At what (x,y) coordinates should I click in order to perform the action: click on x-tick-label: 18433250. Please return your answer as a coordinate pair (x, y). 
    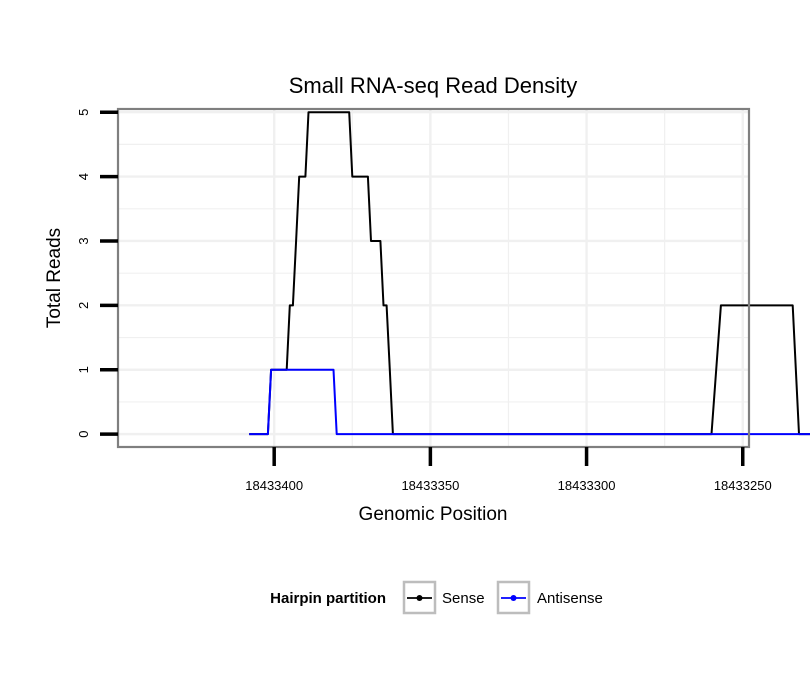
    Looking at the image, I should click on (743, 485).